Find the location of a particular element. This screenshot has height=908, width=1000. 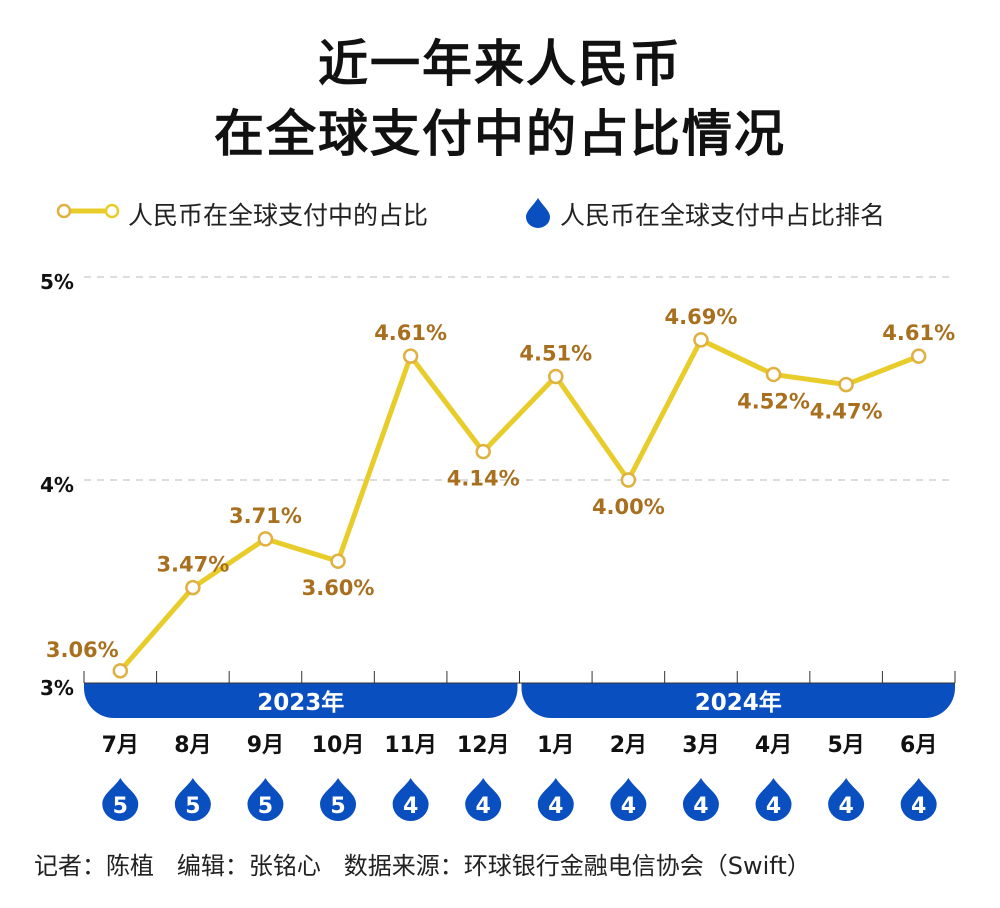

data-label: 4.00% is located at coordinates (628, 507).